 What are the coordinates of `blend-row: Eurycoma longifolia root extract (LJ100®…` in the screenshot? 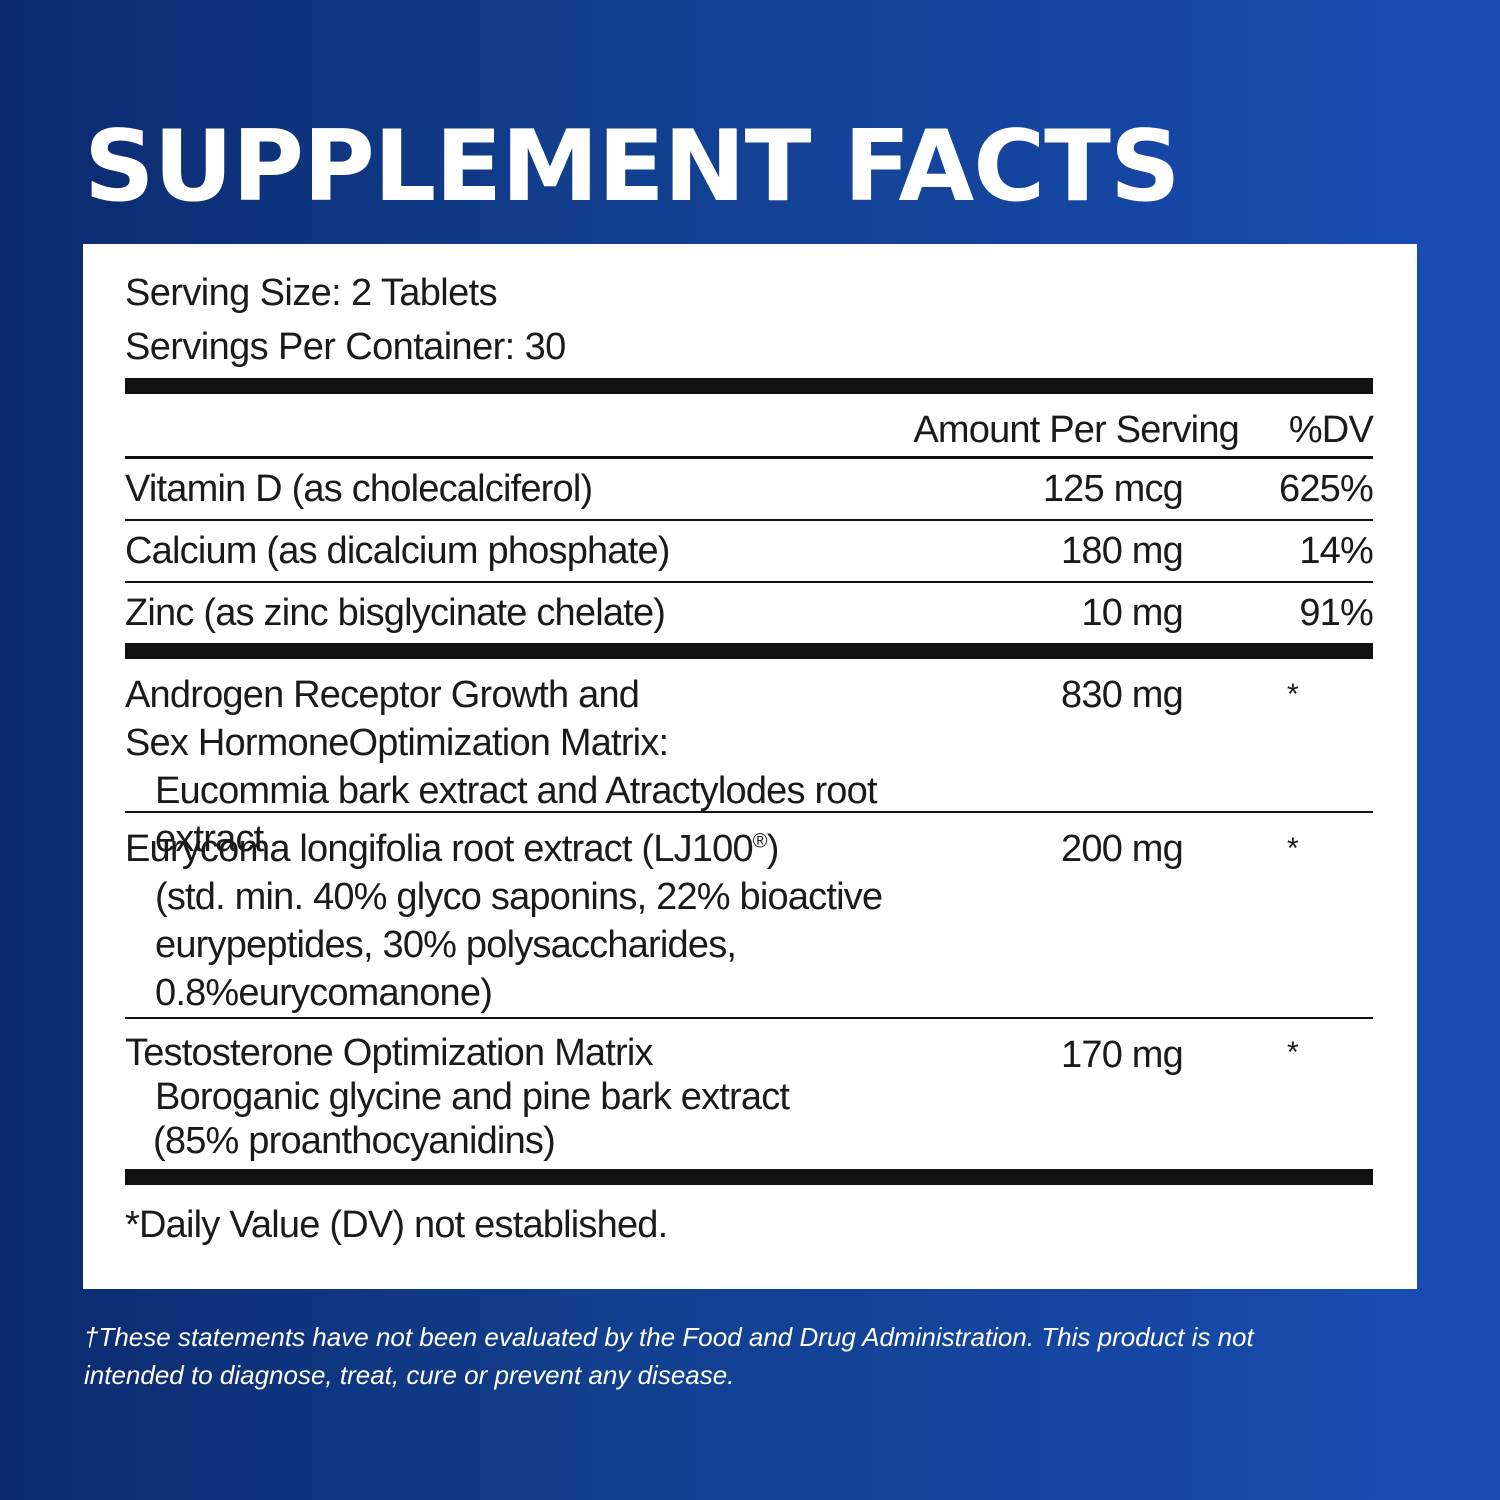 It's located at (749, 915).